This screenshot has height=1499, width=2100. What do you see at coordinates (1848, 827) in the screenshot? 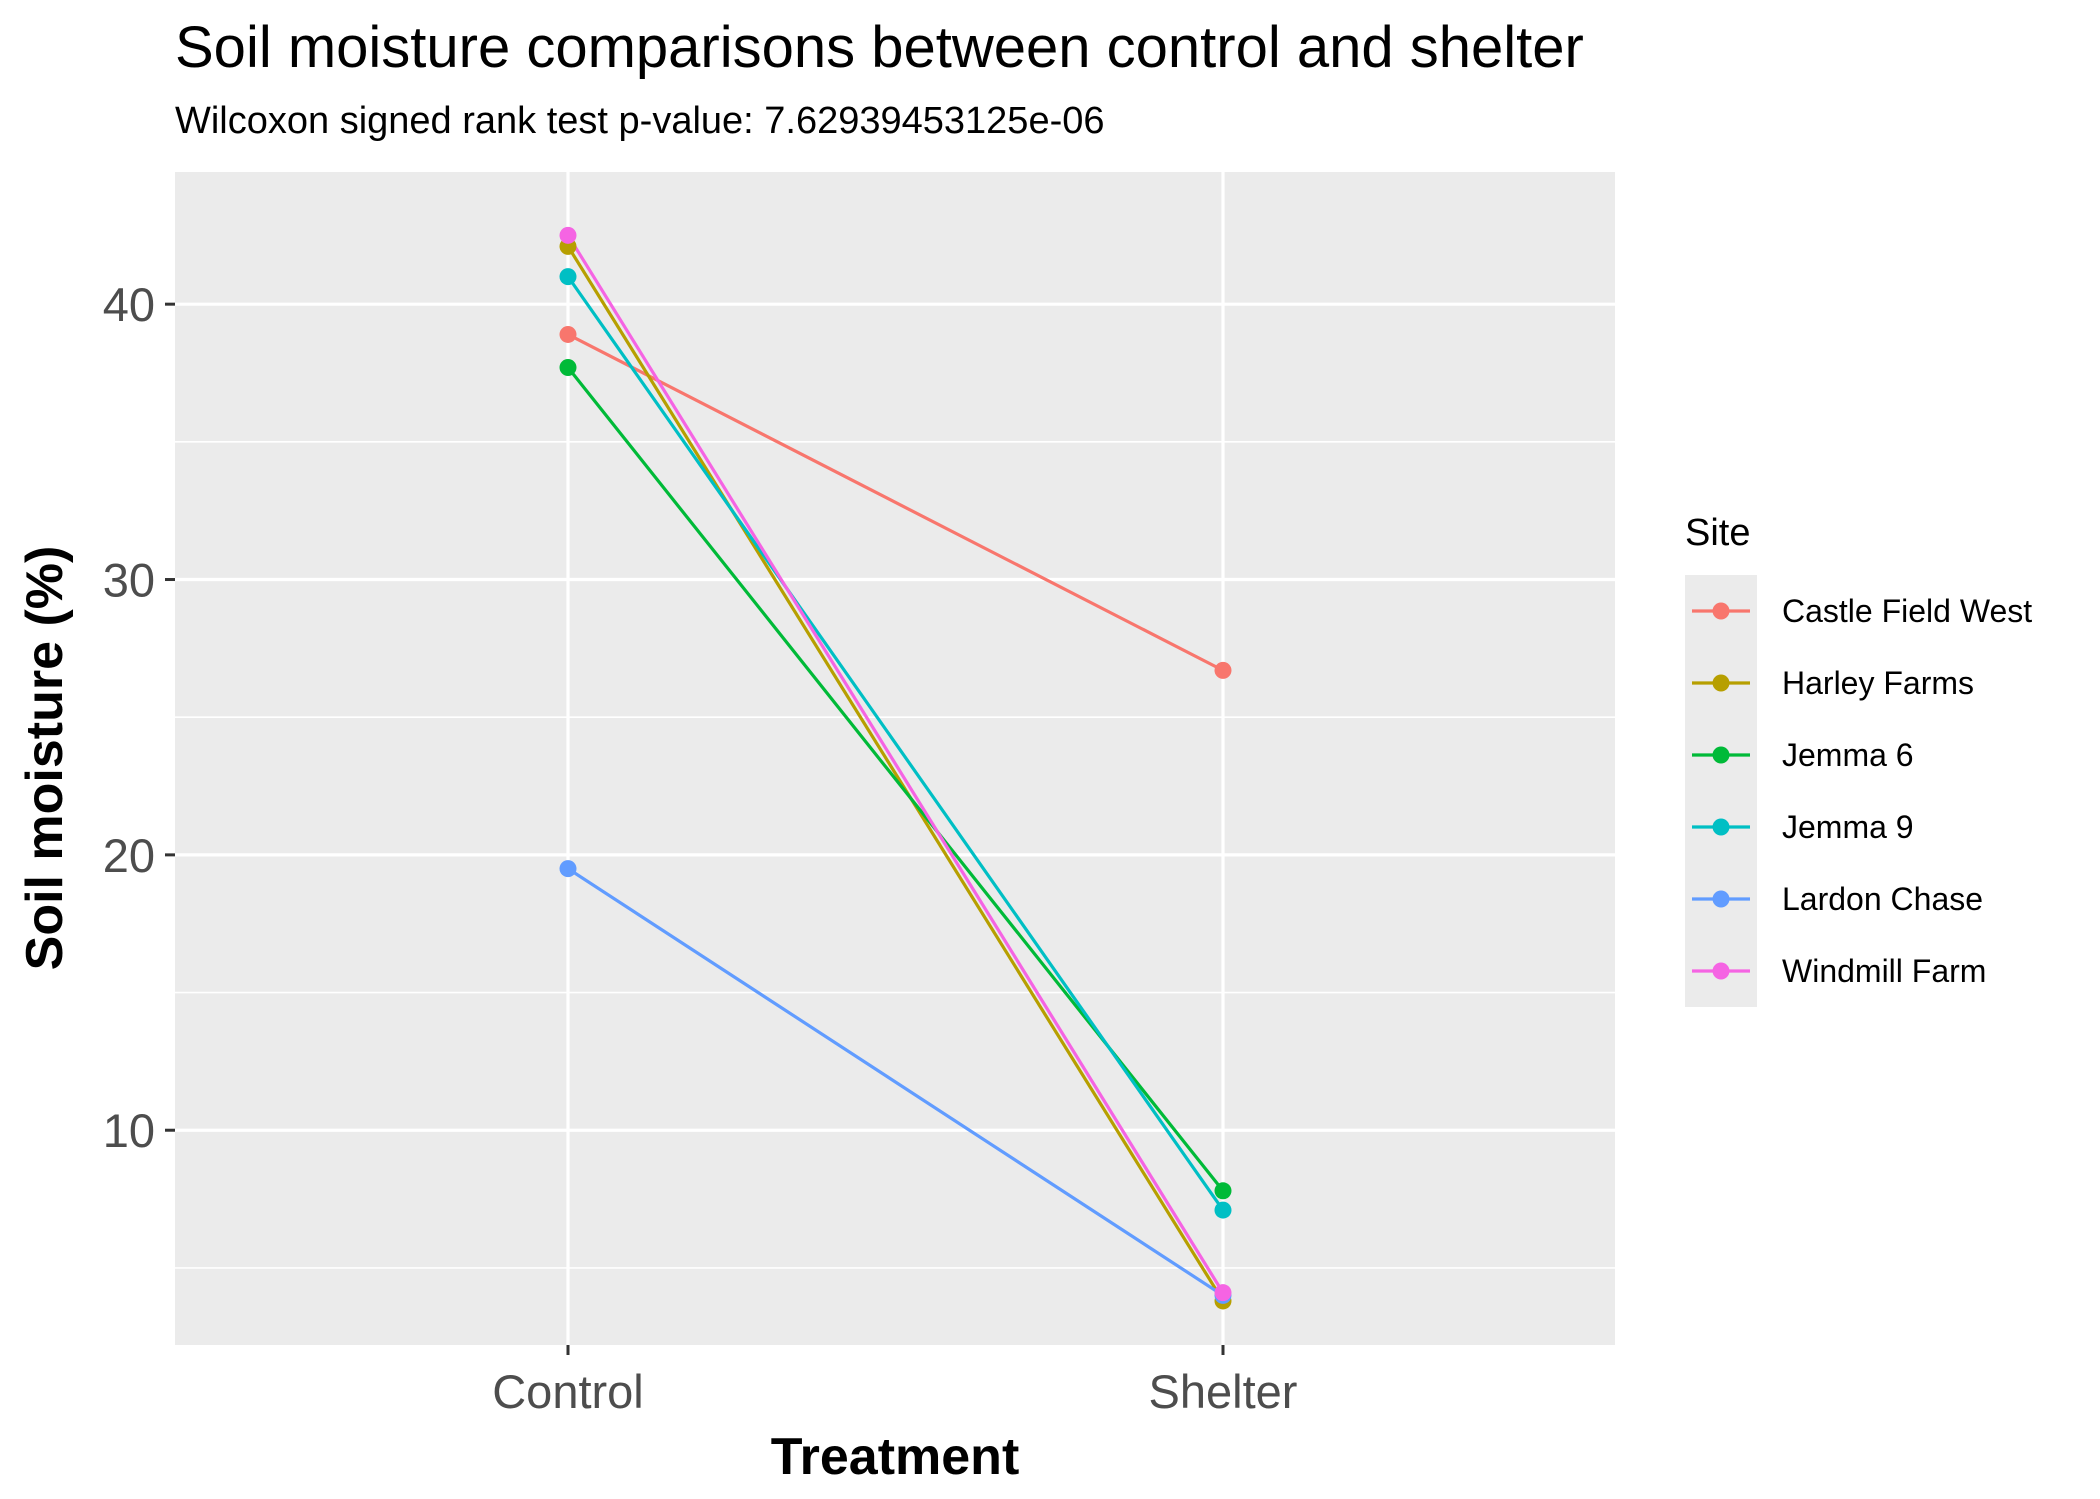
I see `legend-label: Jemma 9` at bounding box center [1848, 827].